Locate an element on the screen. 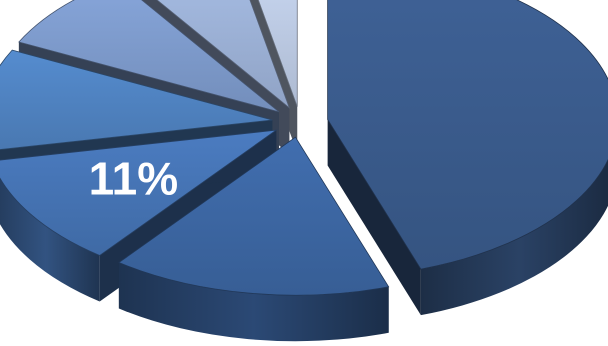 Image resolution: width=608 pixels, height=346 pixels. data-label-slice-3: 11% is located at coordinates (134, 179).